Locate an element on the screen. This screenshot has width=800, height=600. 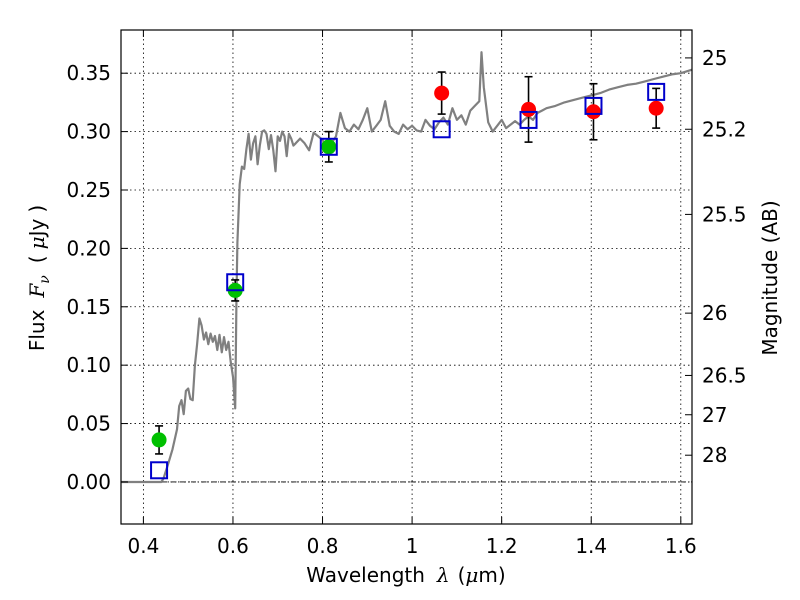
y2-tick-label: 27 is located at coordinates (714, 415).